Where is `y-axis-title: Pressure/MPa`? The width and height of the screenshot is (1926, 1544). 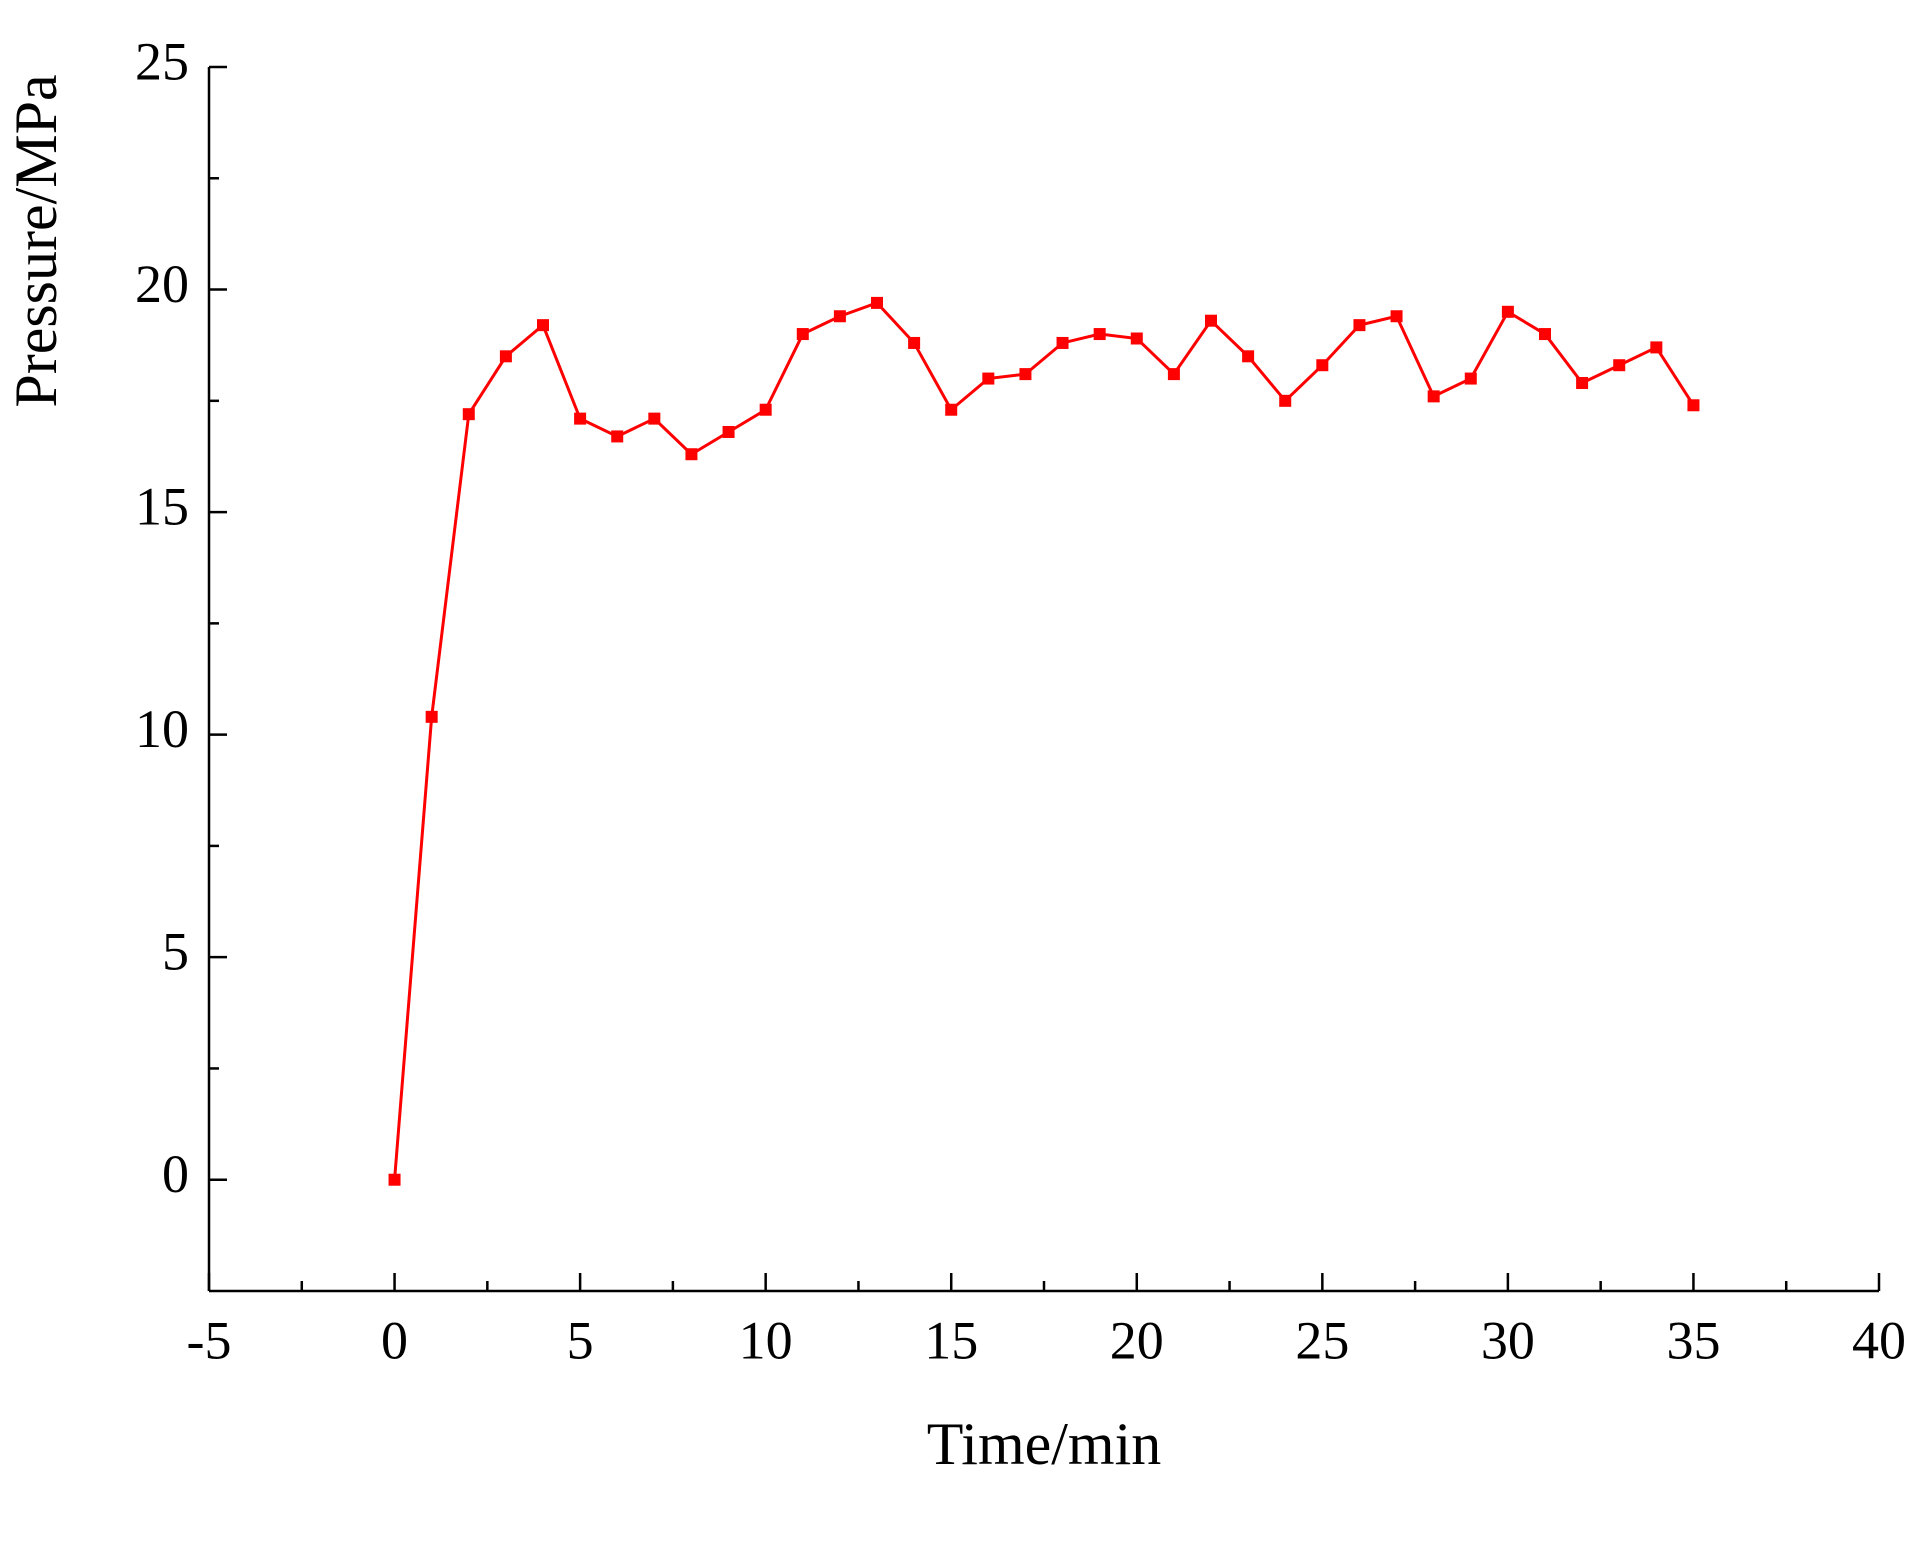
y-axis-title: Pressure/MPa is located at coordinates (36, 240).